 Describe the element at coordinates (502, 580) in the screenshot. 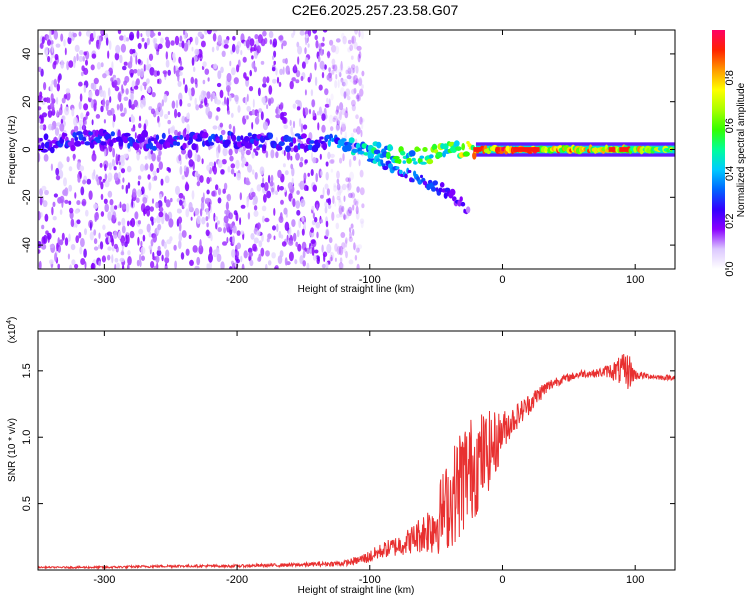

I see `snr-x-tick-label: 0` at that location.